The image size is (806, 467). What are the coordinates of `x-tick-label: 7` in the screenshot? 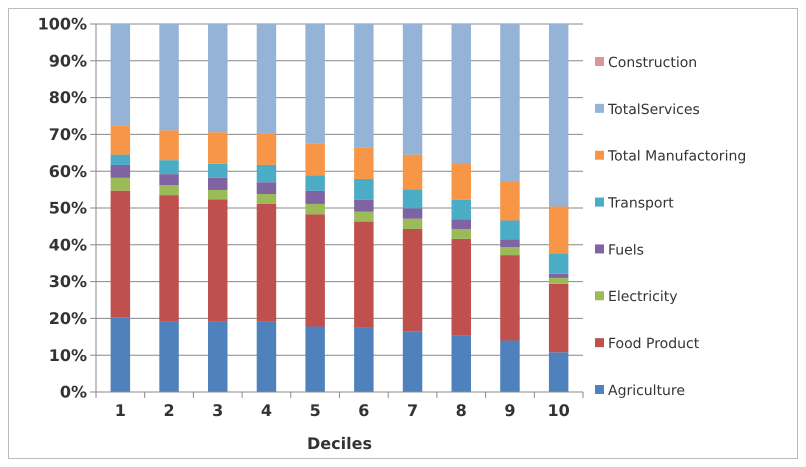 It's located at (412, 410).